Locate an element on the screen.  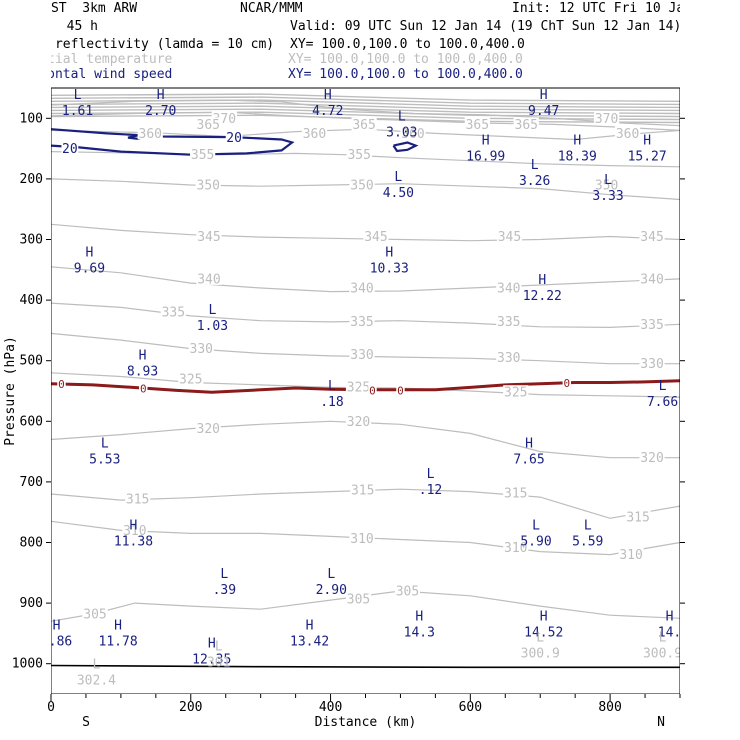
theta-label: 345 is located at coordinates (651, 237).